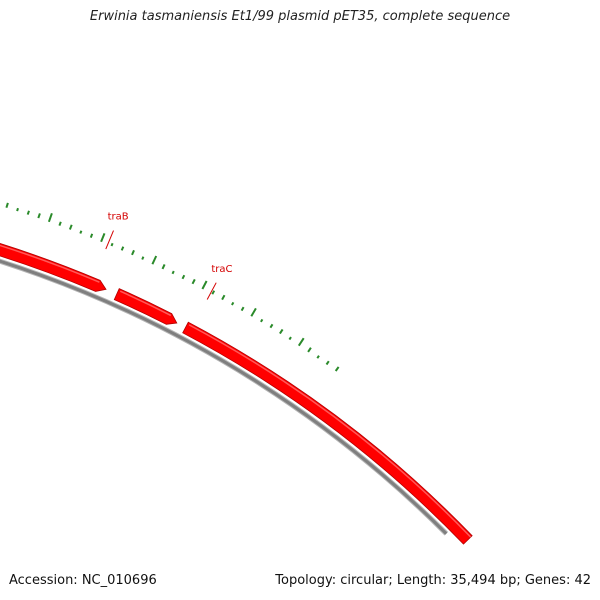 The image size is (600, 600). I want to click on gene-arrow-trab, so click(53, 267).